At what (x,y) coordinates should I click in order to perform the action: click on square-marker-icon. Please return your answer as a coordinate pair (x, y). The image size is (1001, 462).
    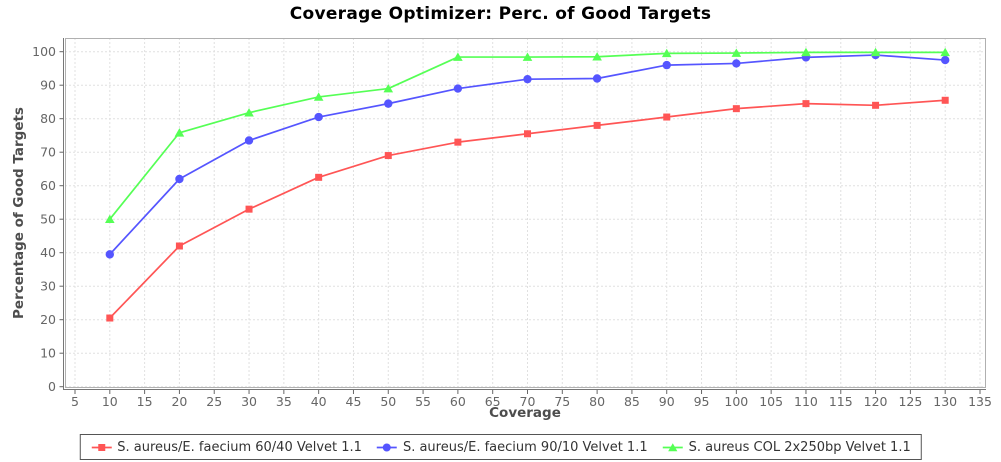
    Looking at the image, I should click on (101, 447).